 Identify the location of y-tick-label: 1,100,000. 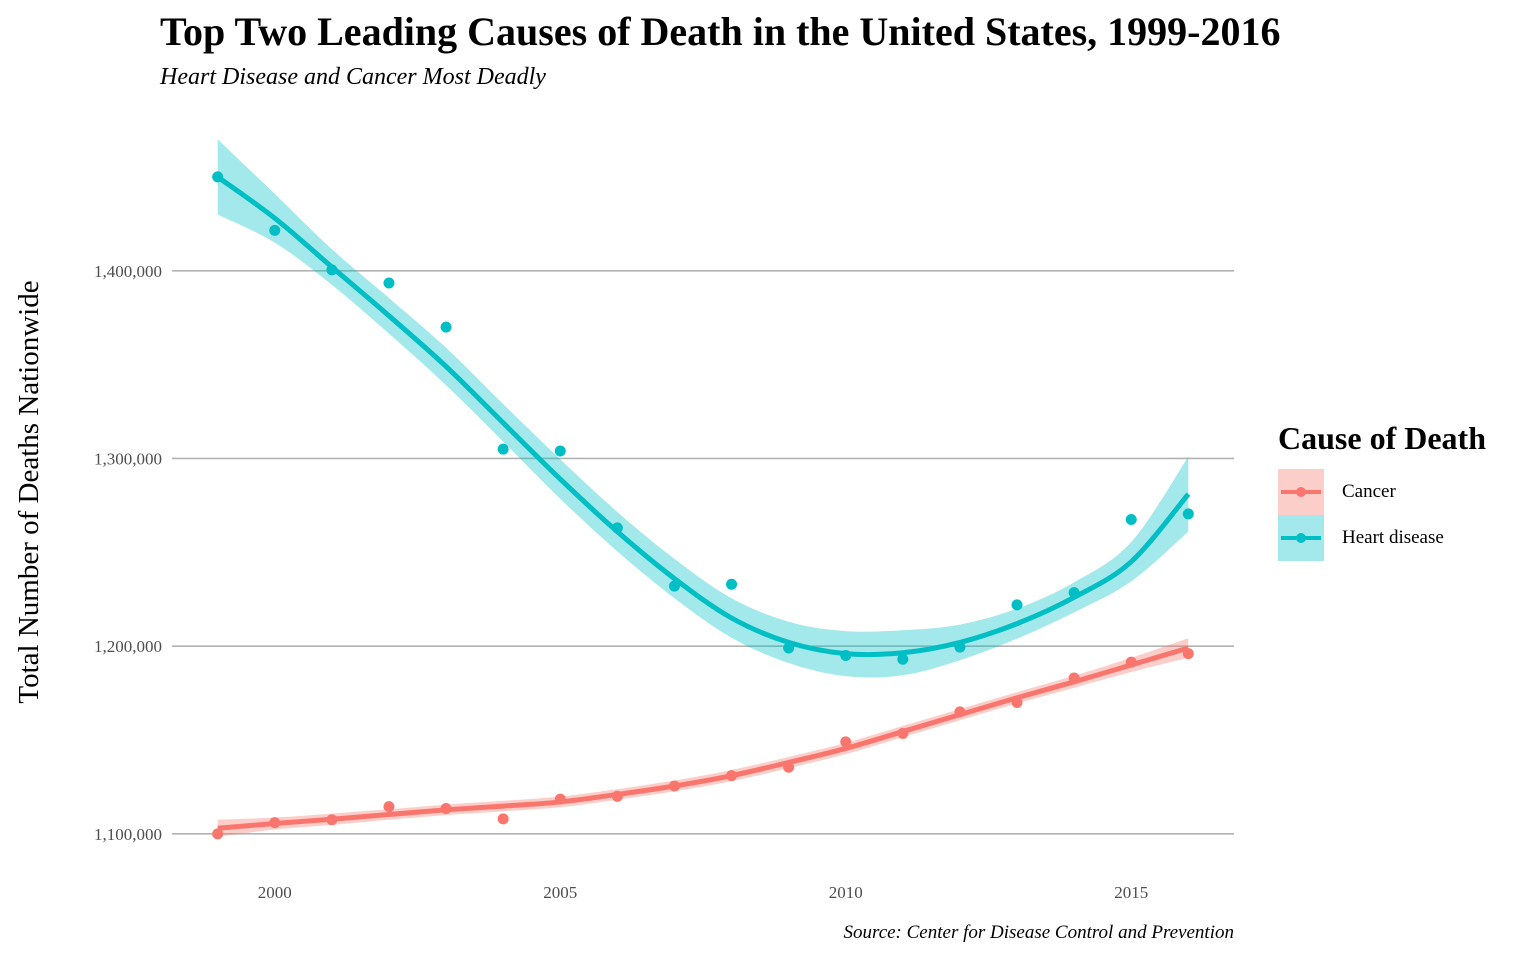
(128, 834).